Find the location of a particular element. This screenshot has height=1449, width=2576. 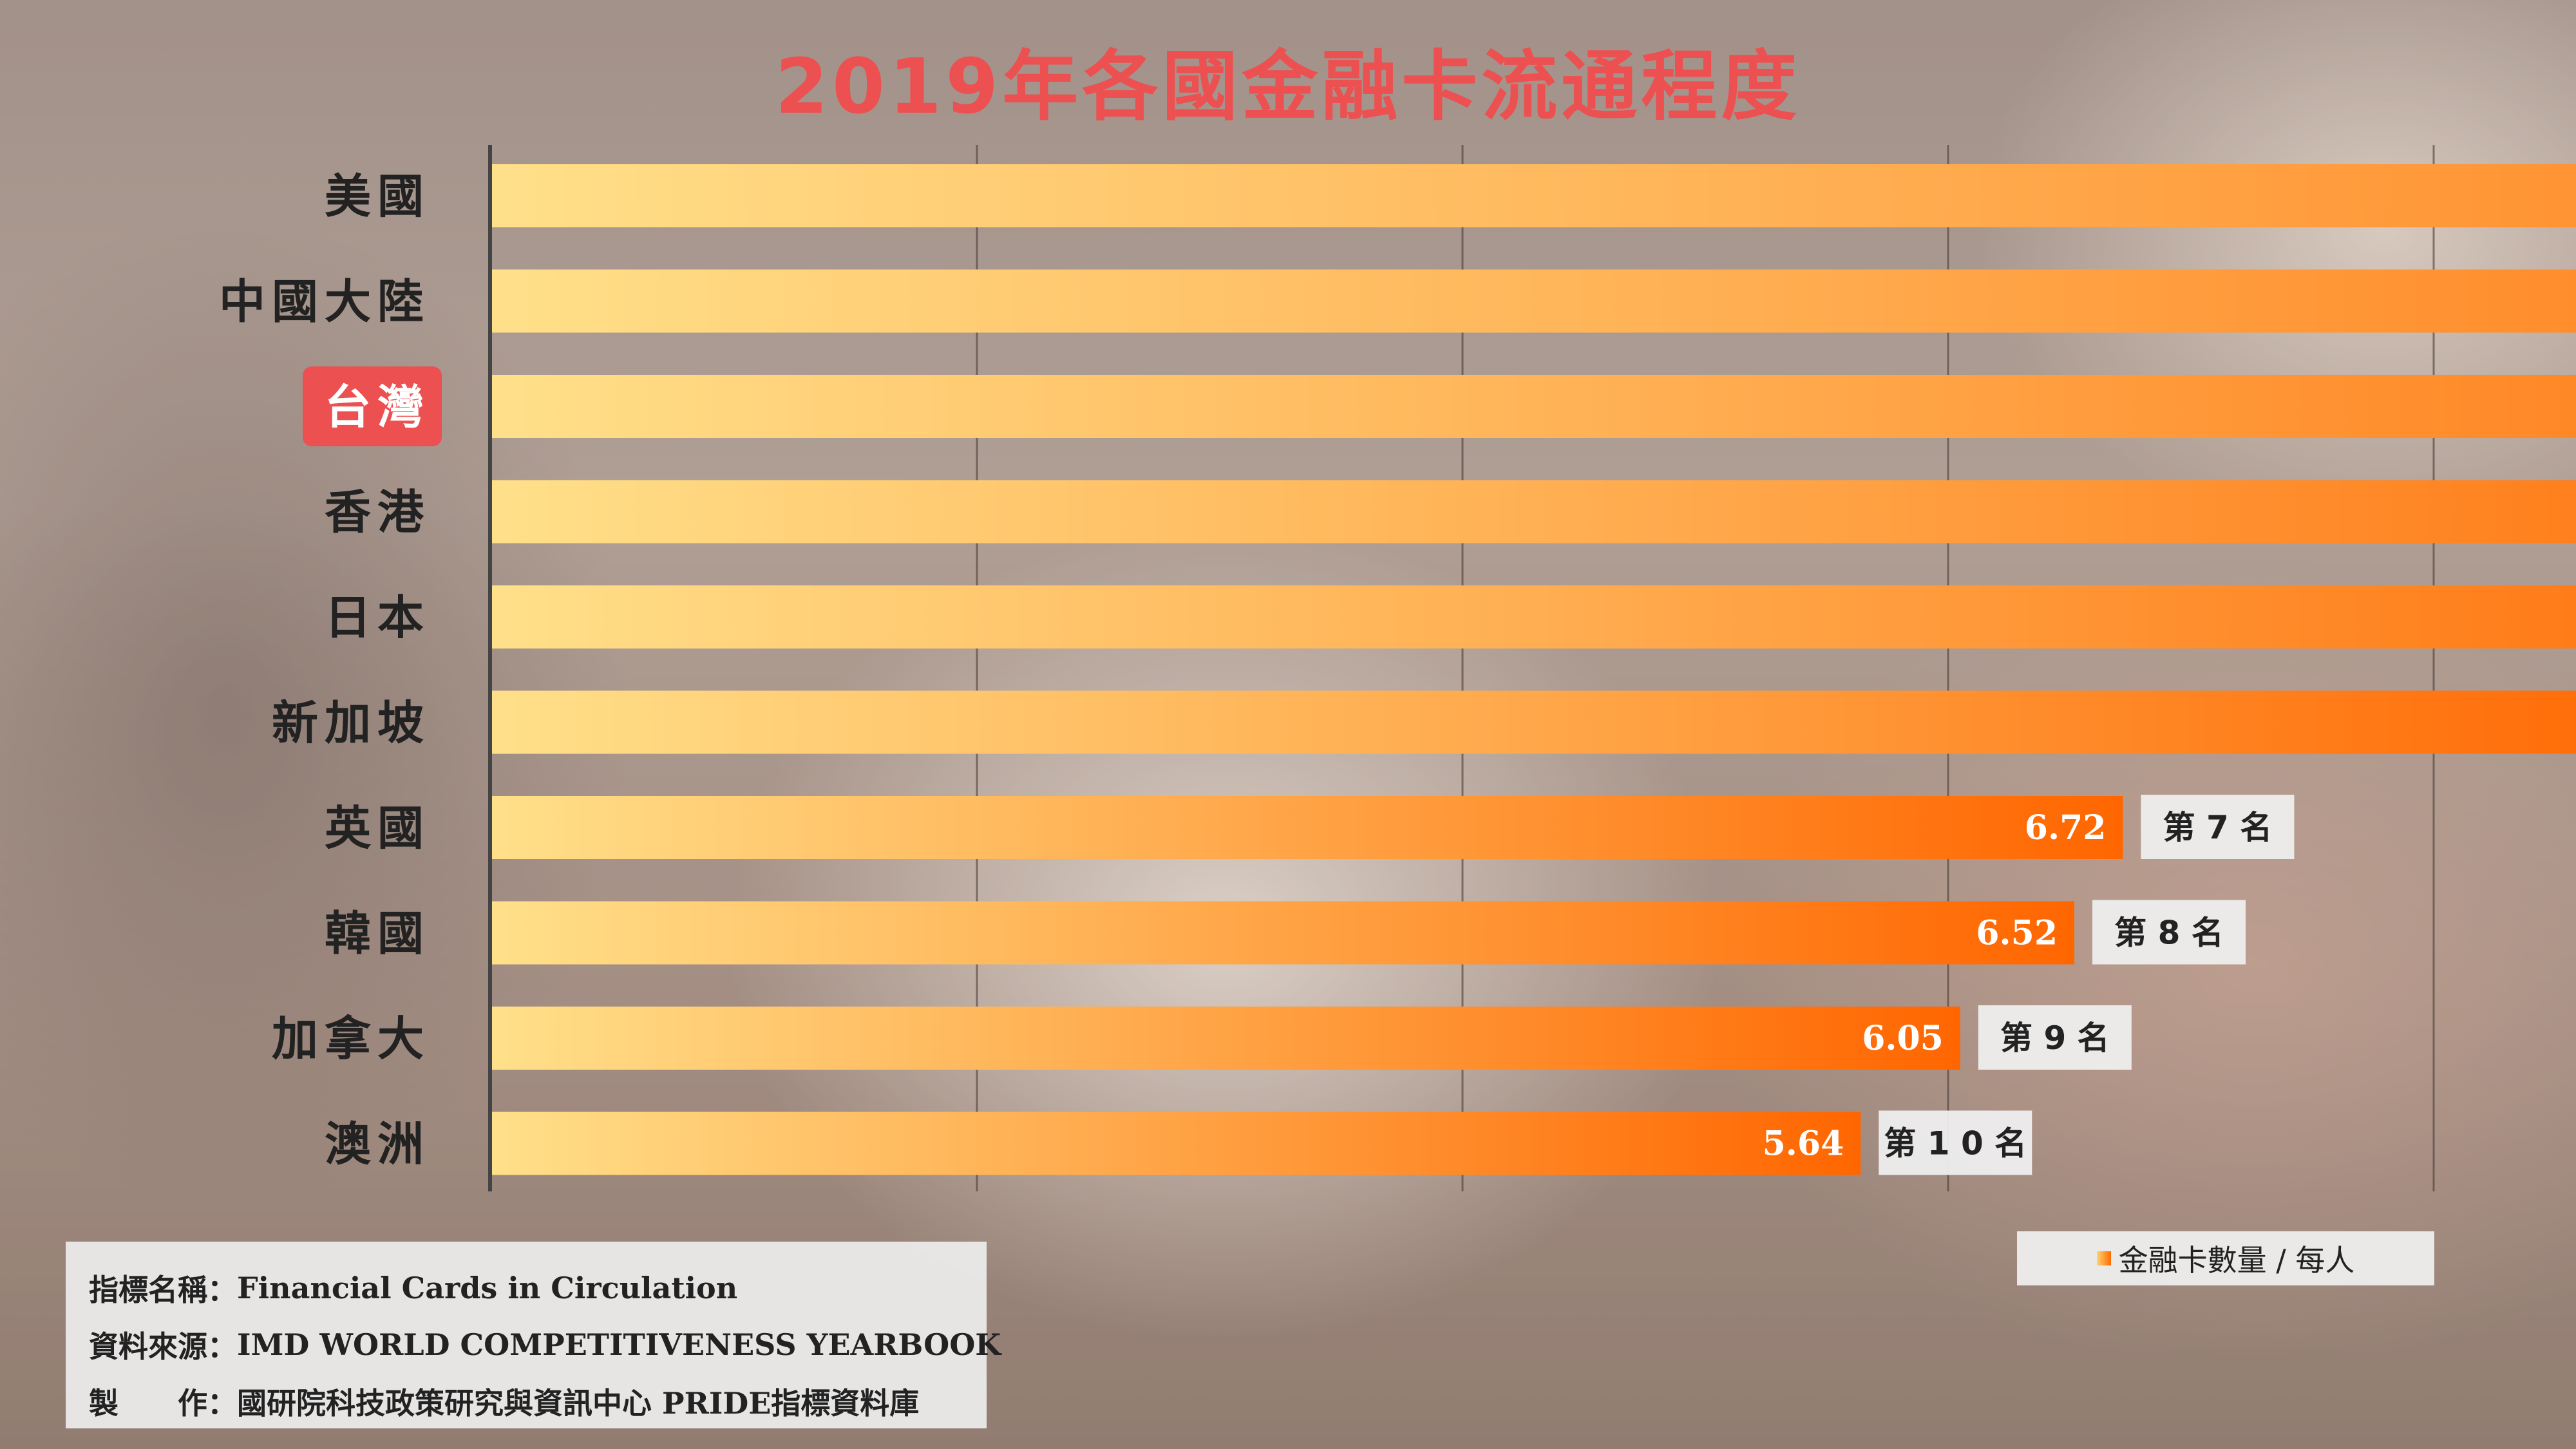

rank-label: 第 8 名 is located at coordinates (2169, 933).